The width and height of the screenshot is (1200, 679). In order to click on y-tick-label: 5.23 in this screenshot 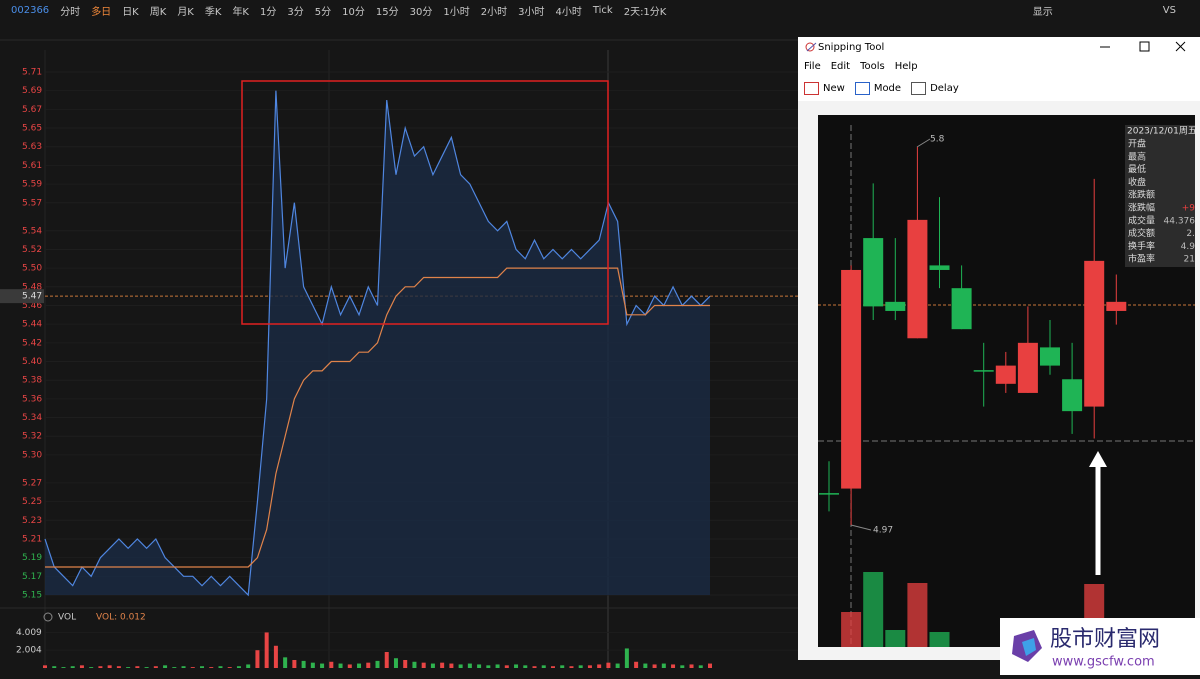, I will do `click(32, 521)`.